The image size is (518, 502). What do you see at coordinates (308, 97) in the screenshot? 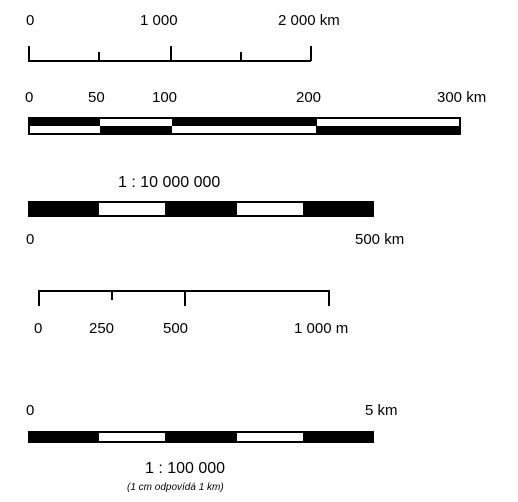
I see `scale-label-200: 200` at bounding box center [308, 97].